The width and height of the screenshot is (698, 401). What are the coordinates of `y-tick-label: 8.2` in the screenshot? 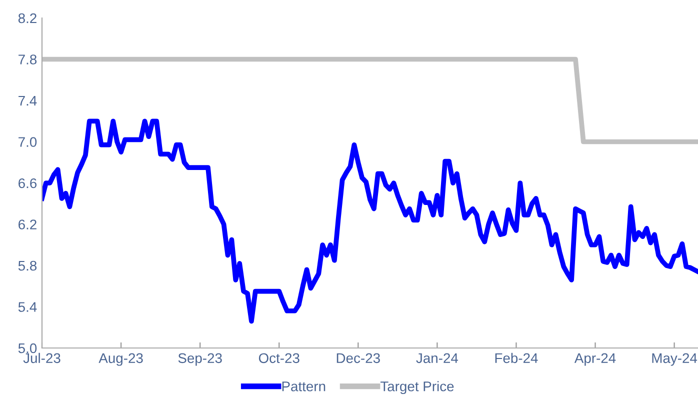 It's located at (27, 18).